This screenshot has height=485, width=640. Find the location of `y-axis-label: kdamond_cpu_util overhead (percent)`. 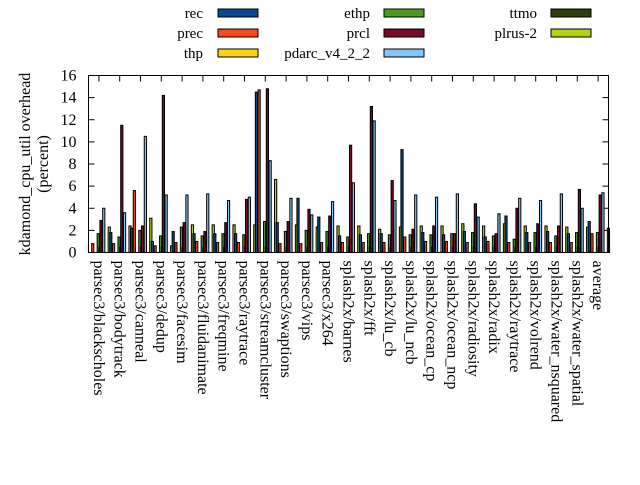

y-axis-label: kdamond_cpu_util overhead (percent) is located at coordinates (34, 164).